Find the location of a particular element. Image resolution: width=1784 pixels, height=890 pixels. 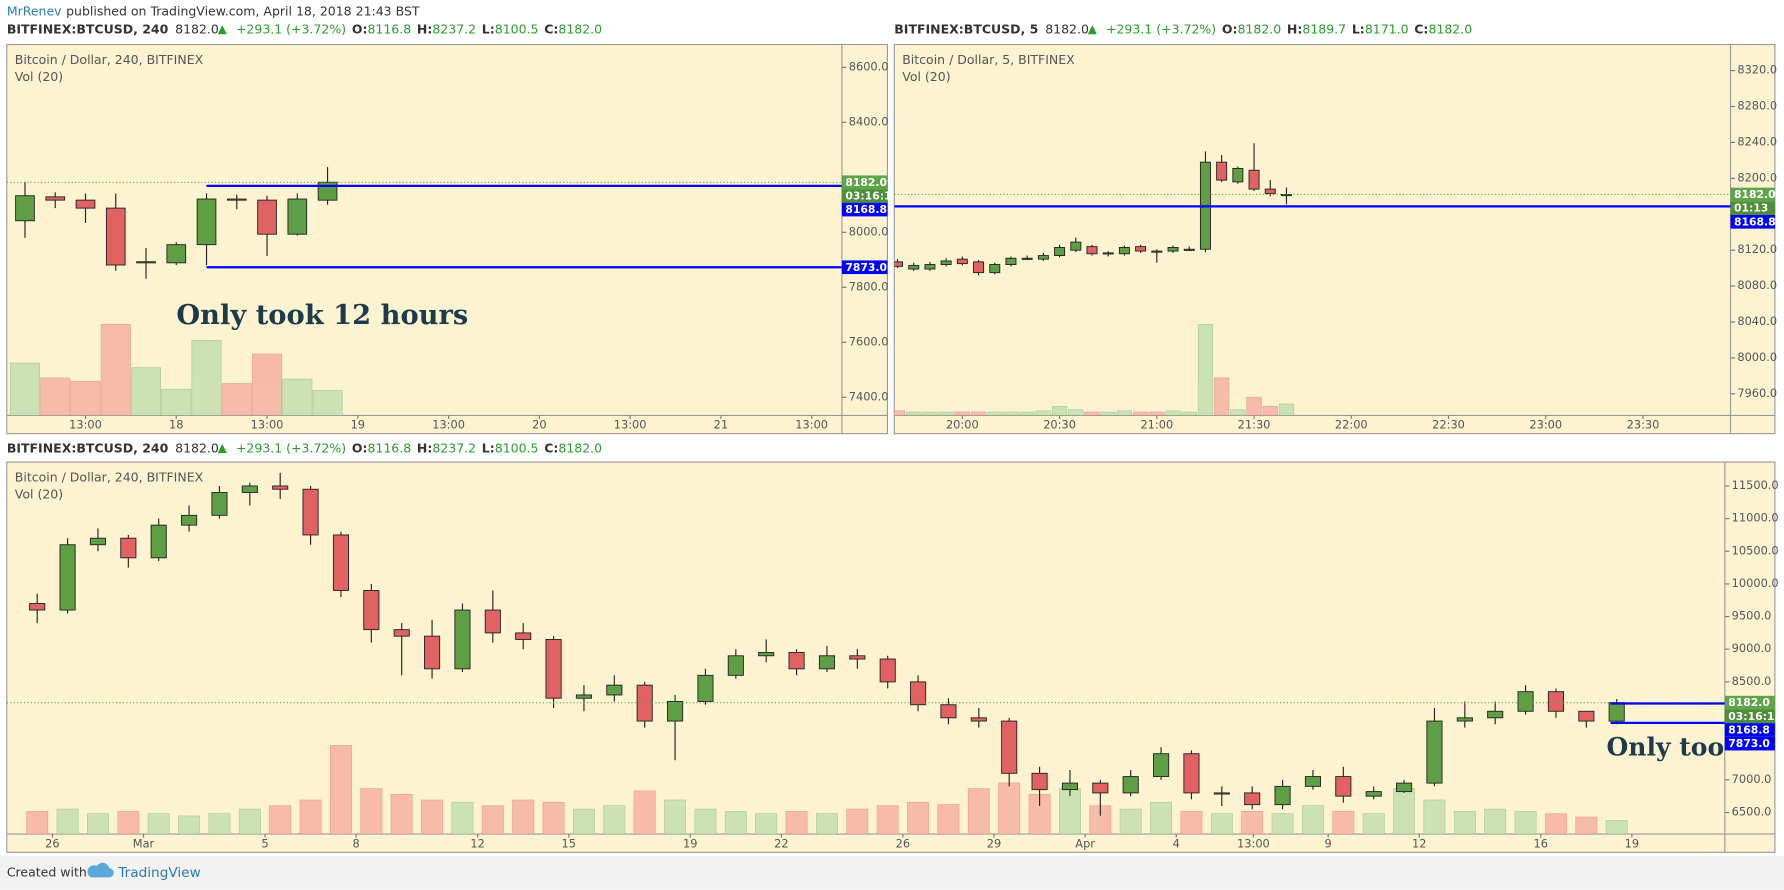

y-tick-label: 8500.0 is located at coordinates (1752, 681).